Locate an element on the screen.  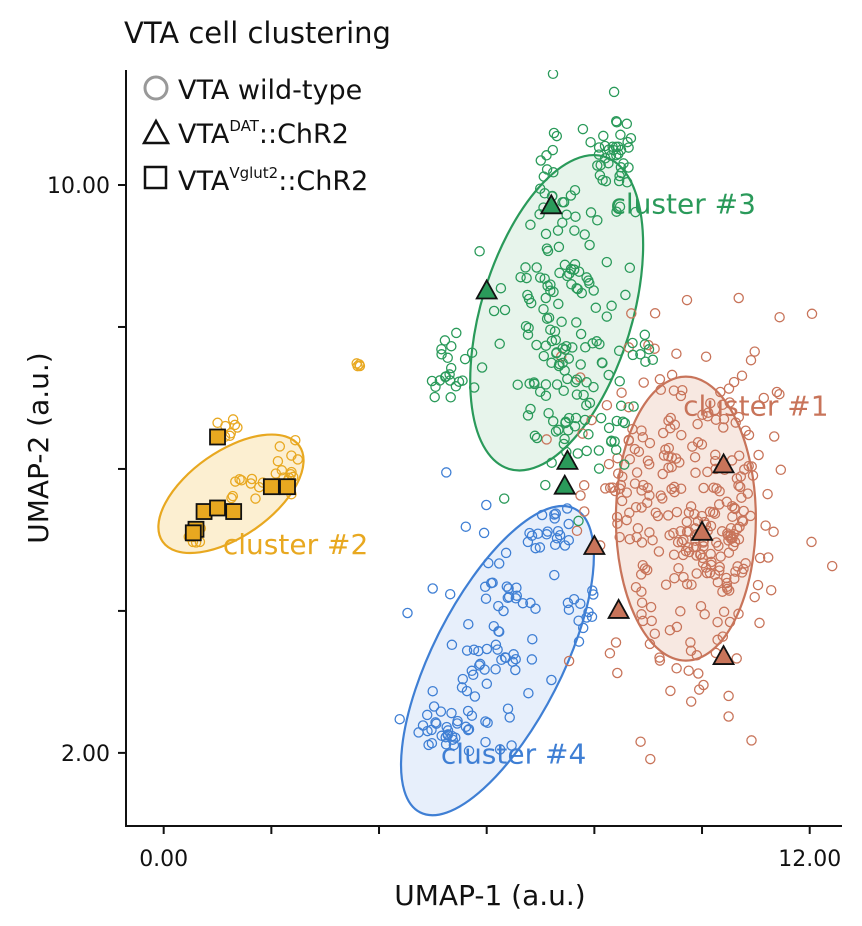
legend-wt-suffix: wild-type is located at coordinates (295, 90).